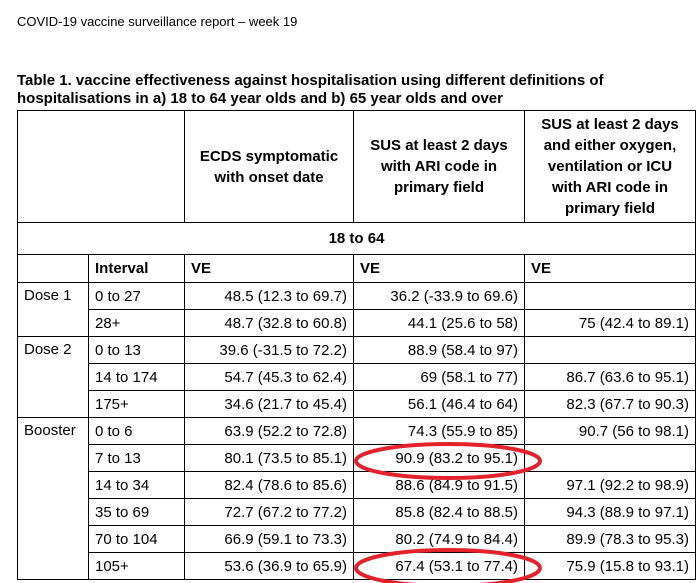 Image resolution: width=699 pixels, height=583 pixels. What do you see at coordinates (610, 512) in the screenshot?
I see `ve-value: 94.3 (88.9 to 97.1)` at bounding box center [610, 512].